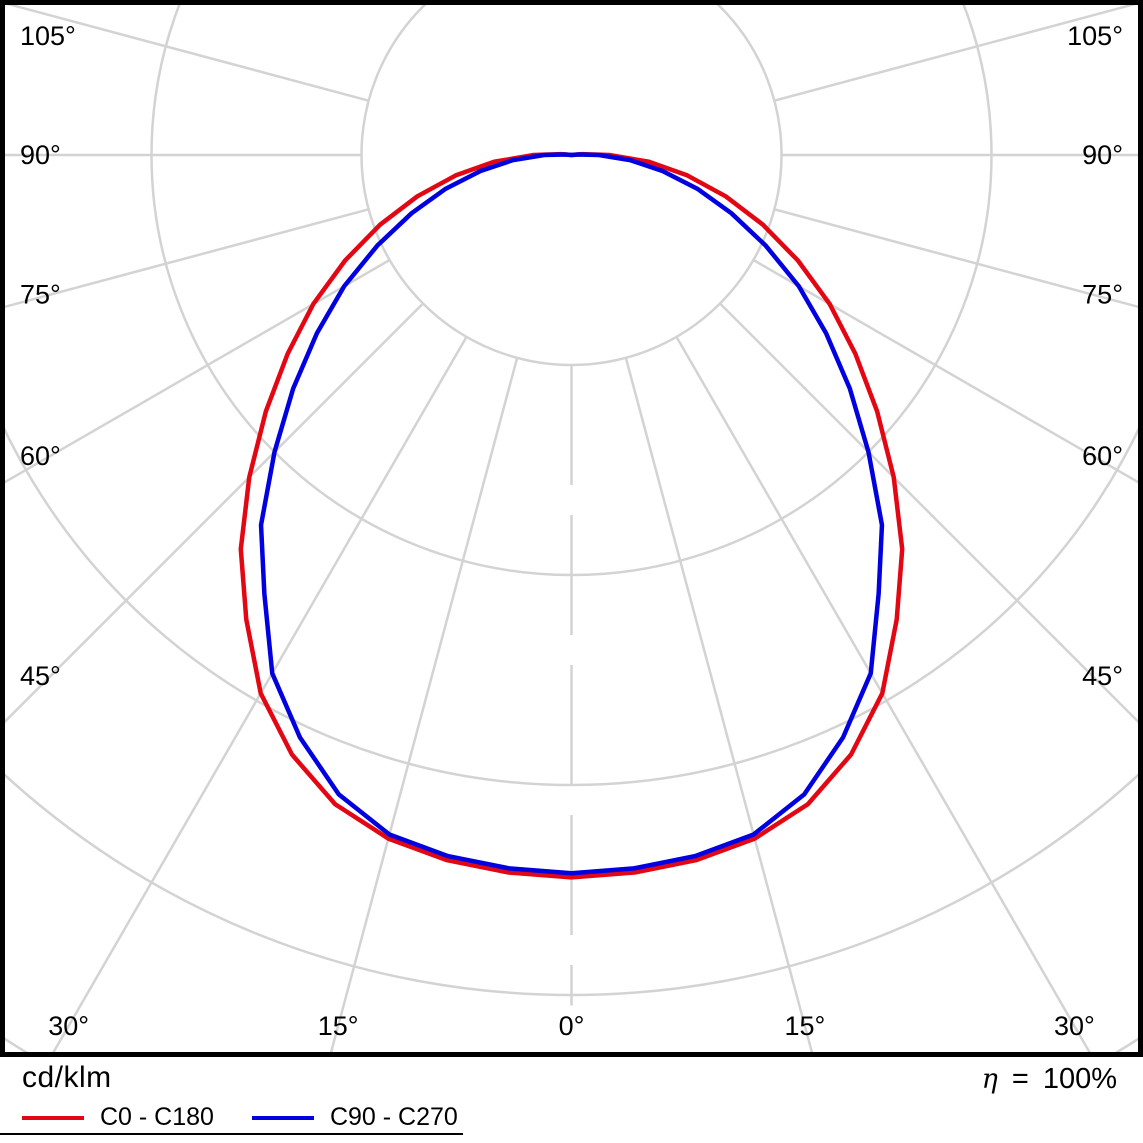 This screenshot has width=1143, height=1143. Describe the element at coordinates (240, 1117) in the screenshot. I see `chart-legend: C0 - C180 C90 - C270` at that location.